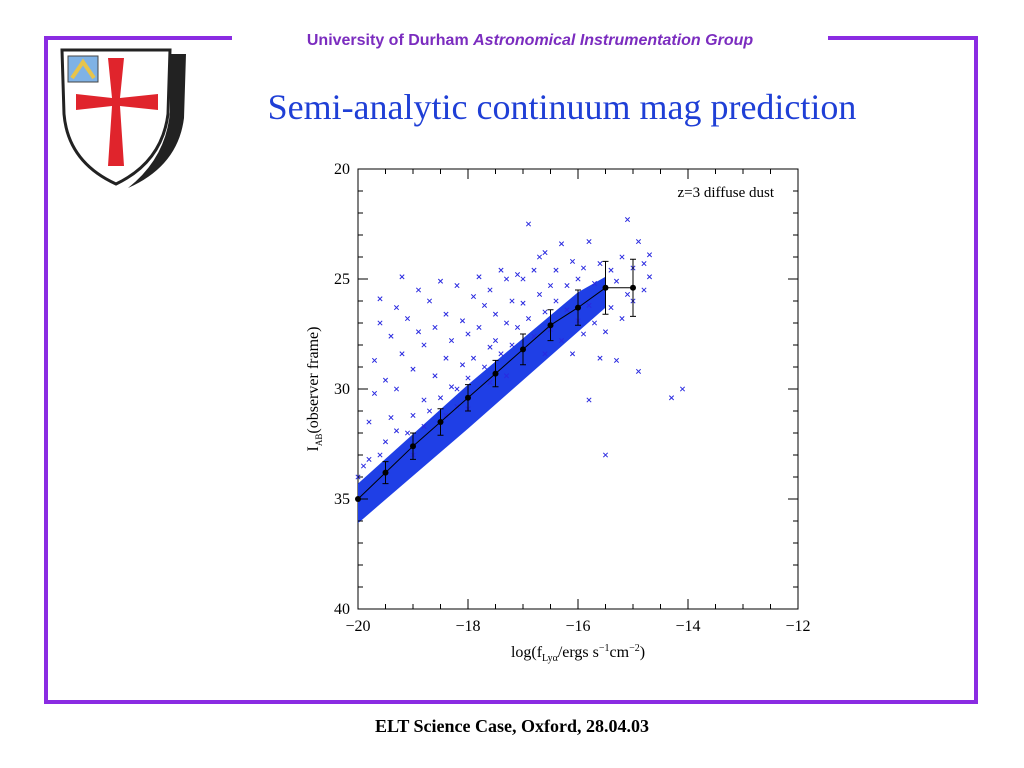  I want to click on x-tick-label: −12, so click(797, 626).